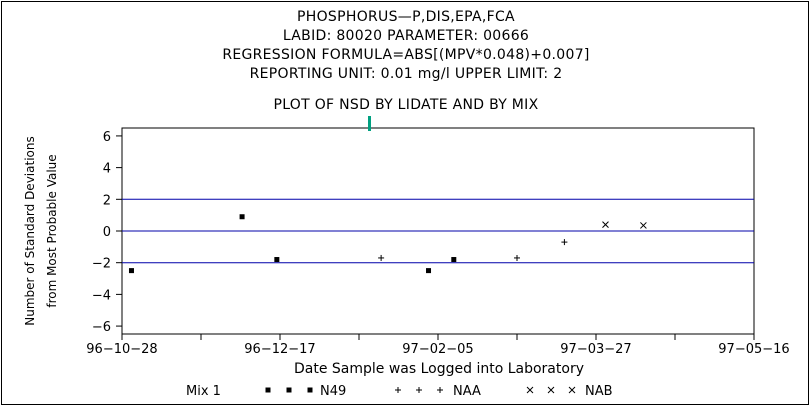 This screenshot has height=408, width=812. What do you see at coordinates (437, 349) in the screenshot?
I see `x-tick-label: 97−02−05` at bounding box center [437, 349].